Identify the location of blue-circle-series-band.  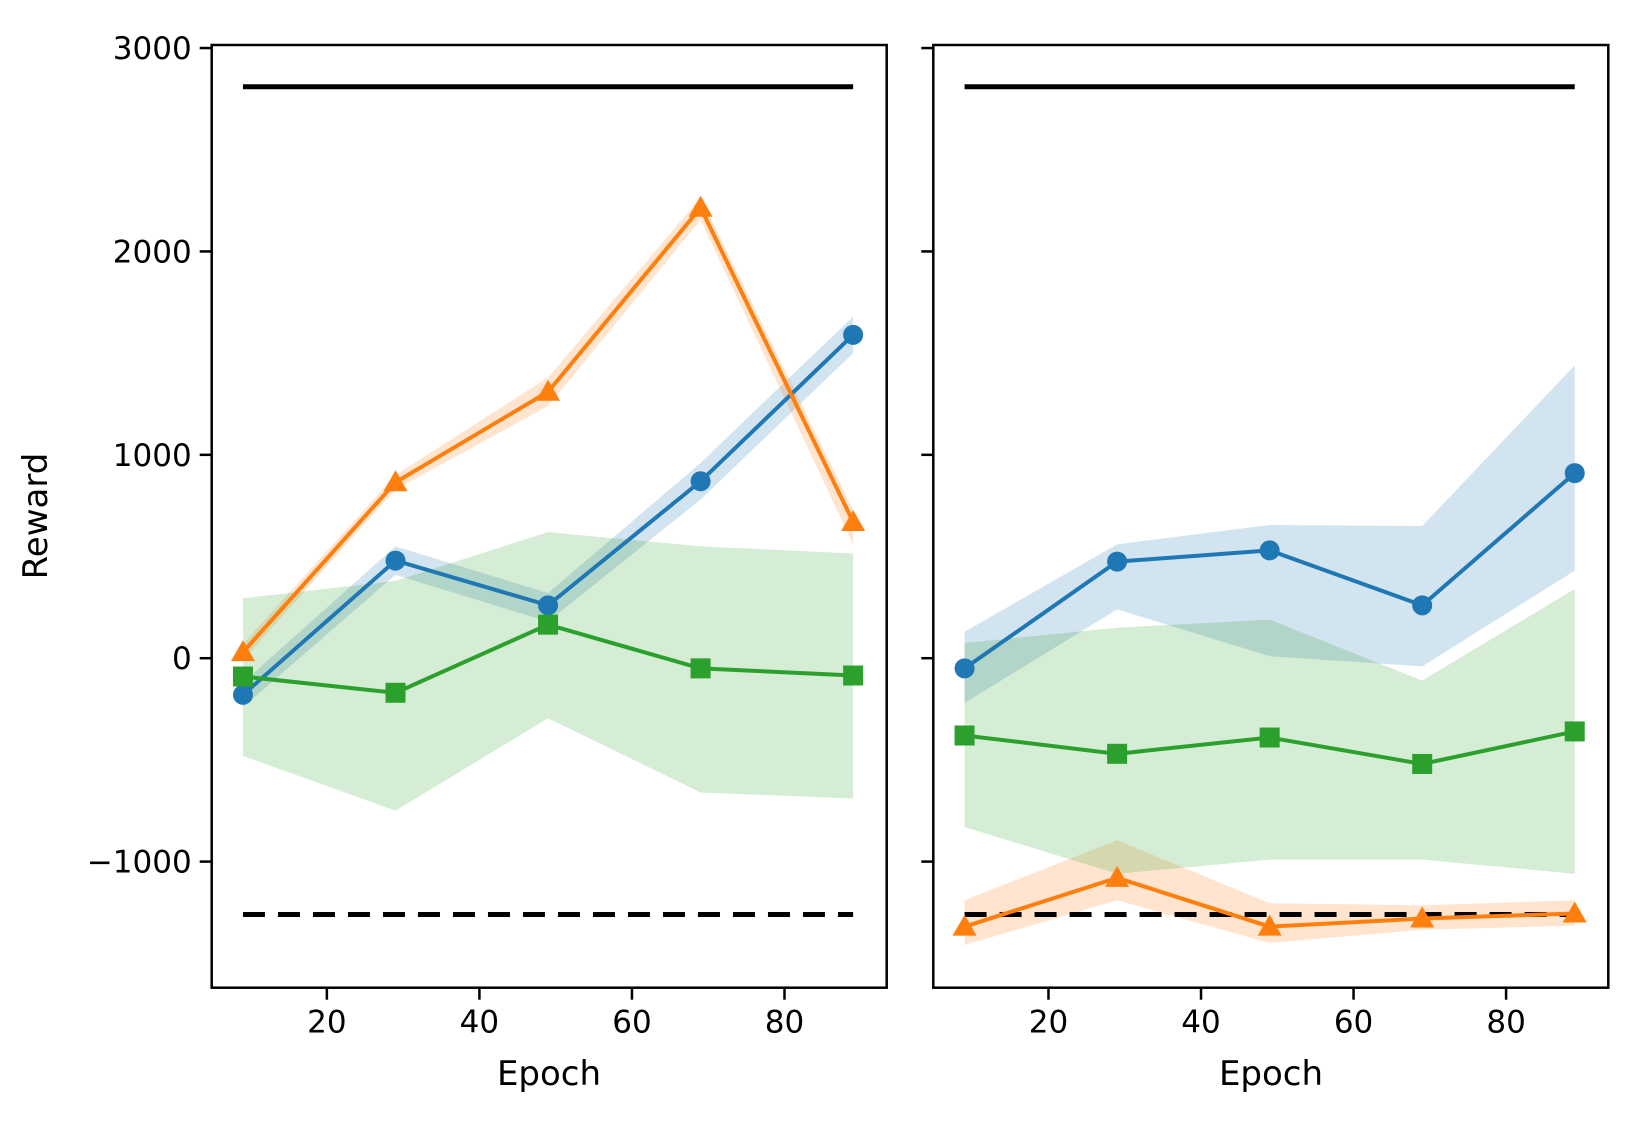
(1269, 534).